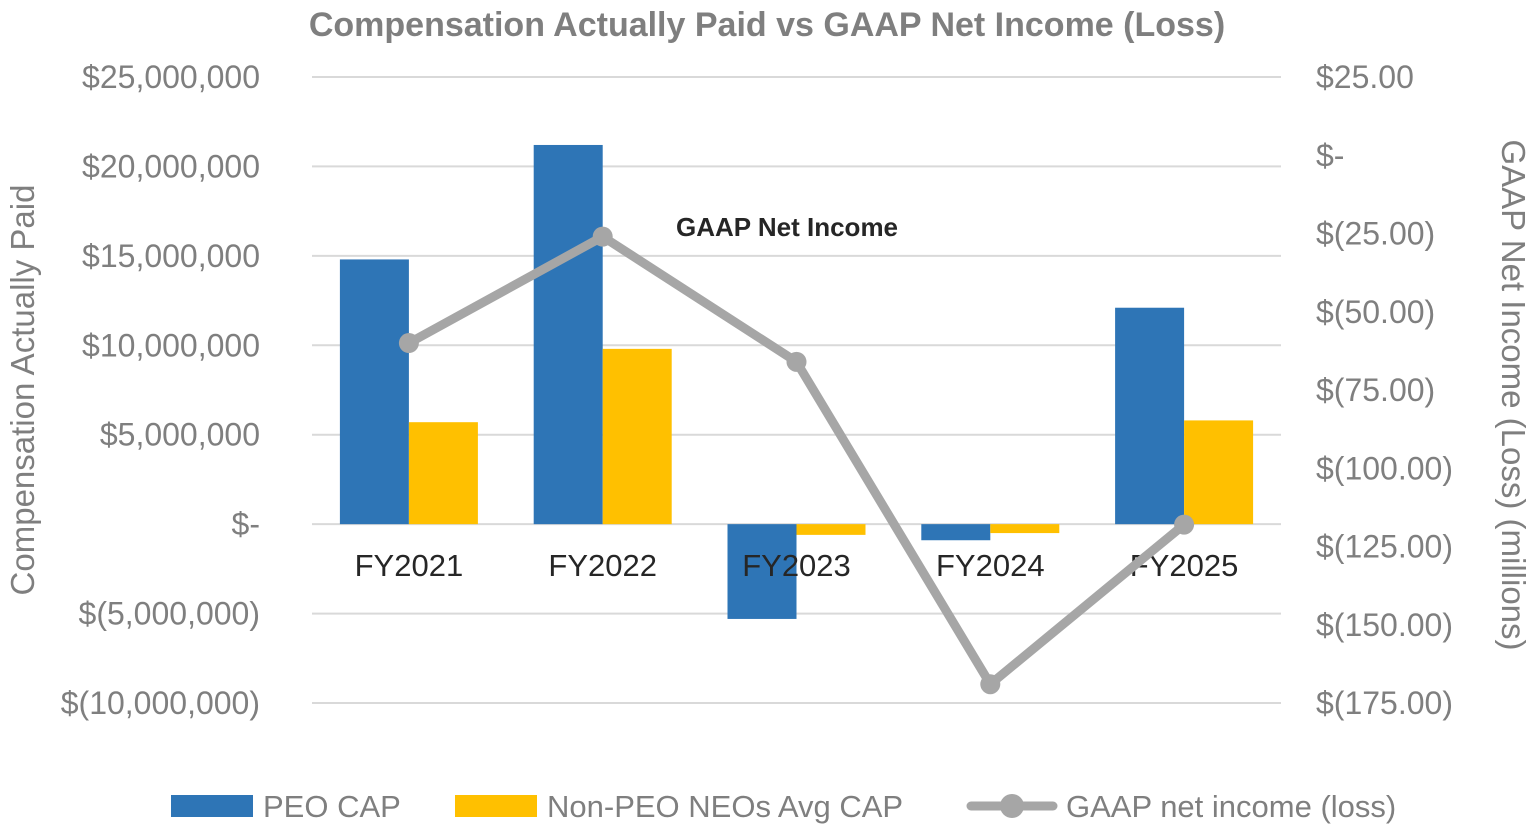 This screenshot has width=1534, height=836. I want to click on category-label-fy2023: FY2023, so click(796, 565).